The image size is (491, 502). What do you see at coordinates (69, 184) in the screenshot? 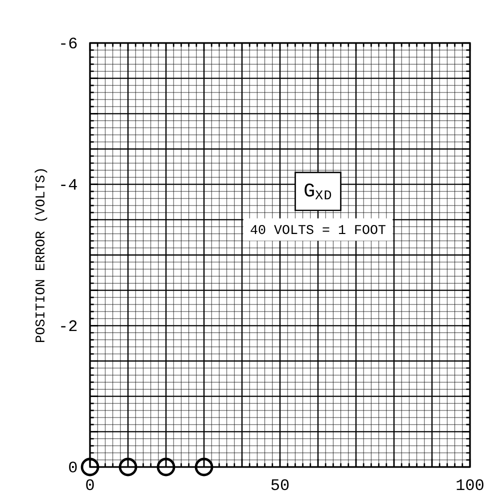
I see `y-tick-label: -4` at bounding box center [69, 184].